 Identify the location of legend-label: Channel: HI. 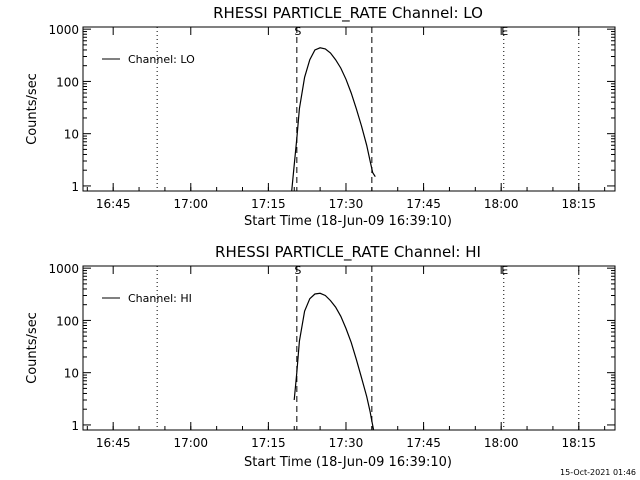
(160, 298).